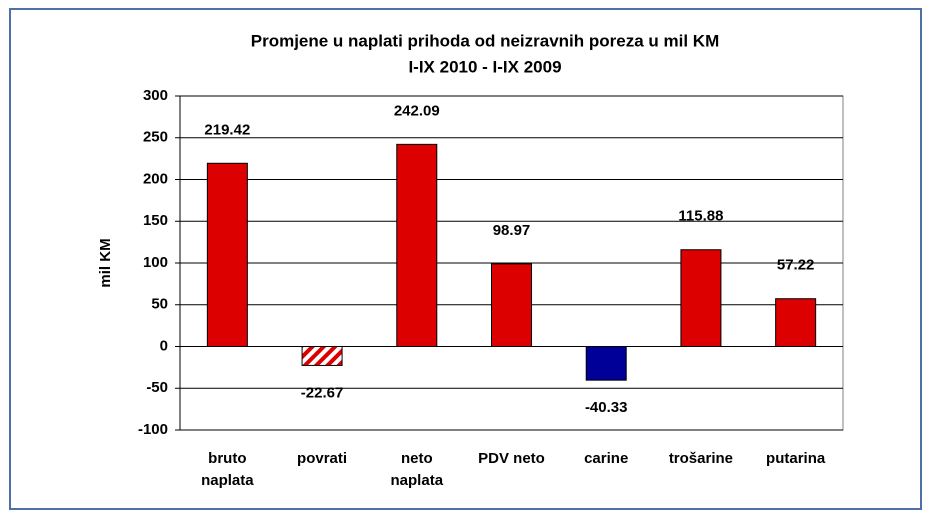 This screenshot has width=931, height=518. Describe the element at coordinates (159, 304) in the screenshot. I see `y-tick-label: 50` at that location.